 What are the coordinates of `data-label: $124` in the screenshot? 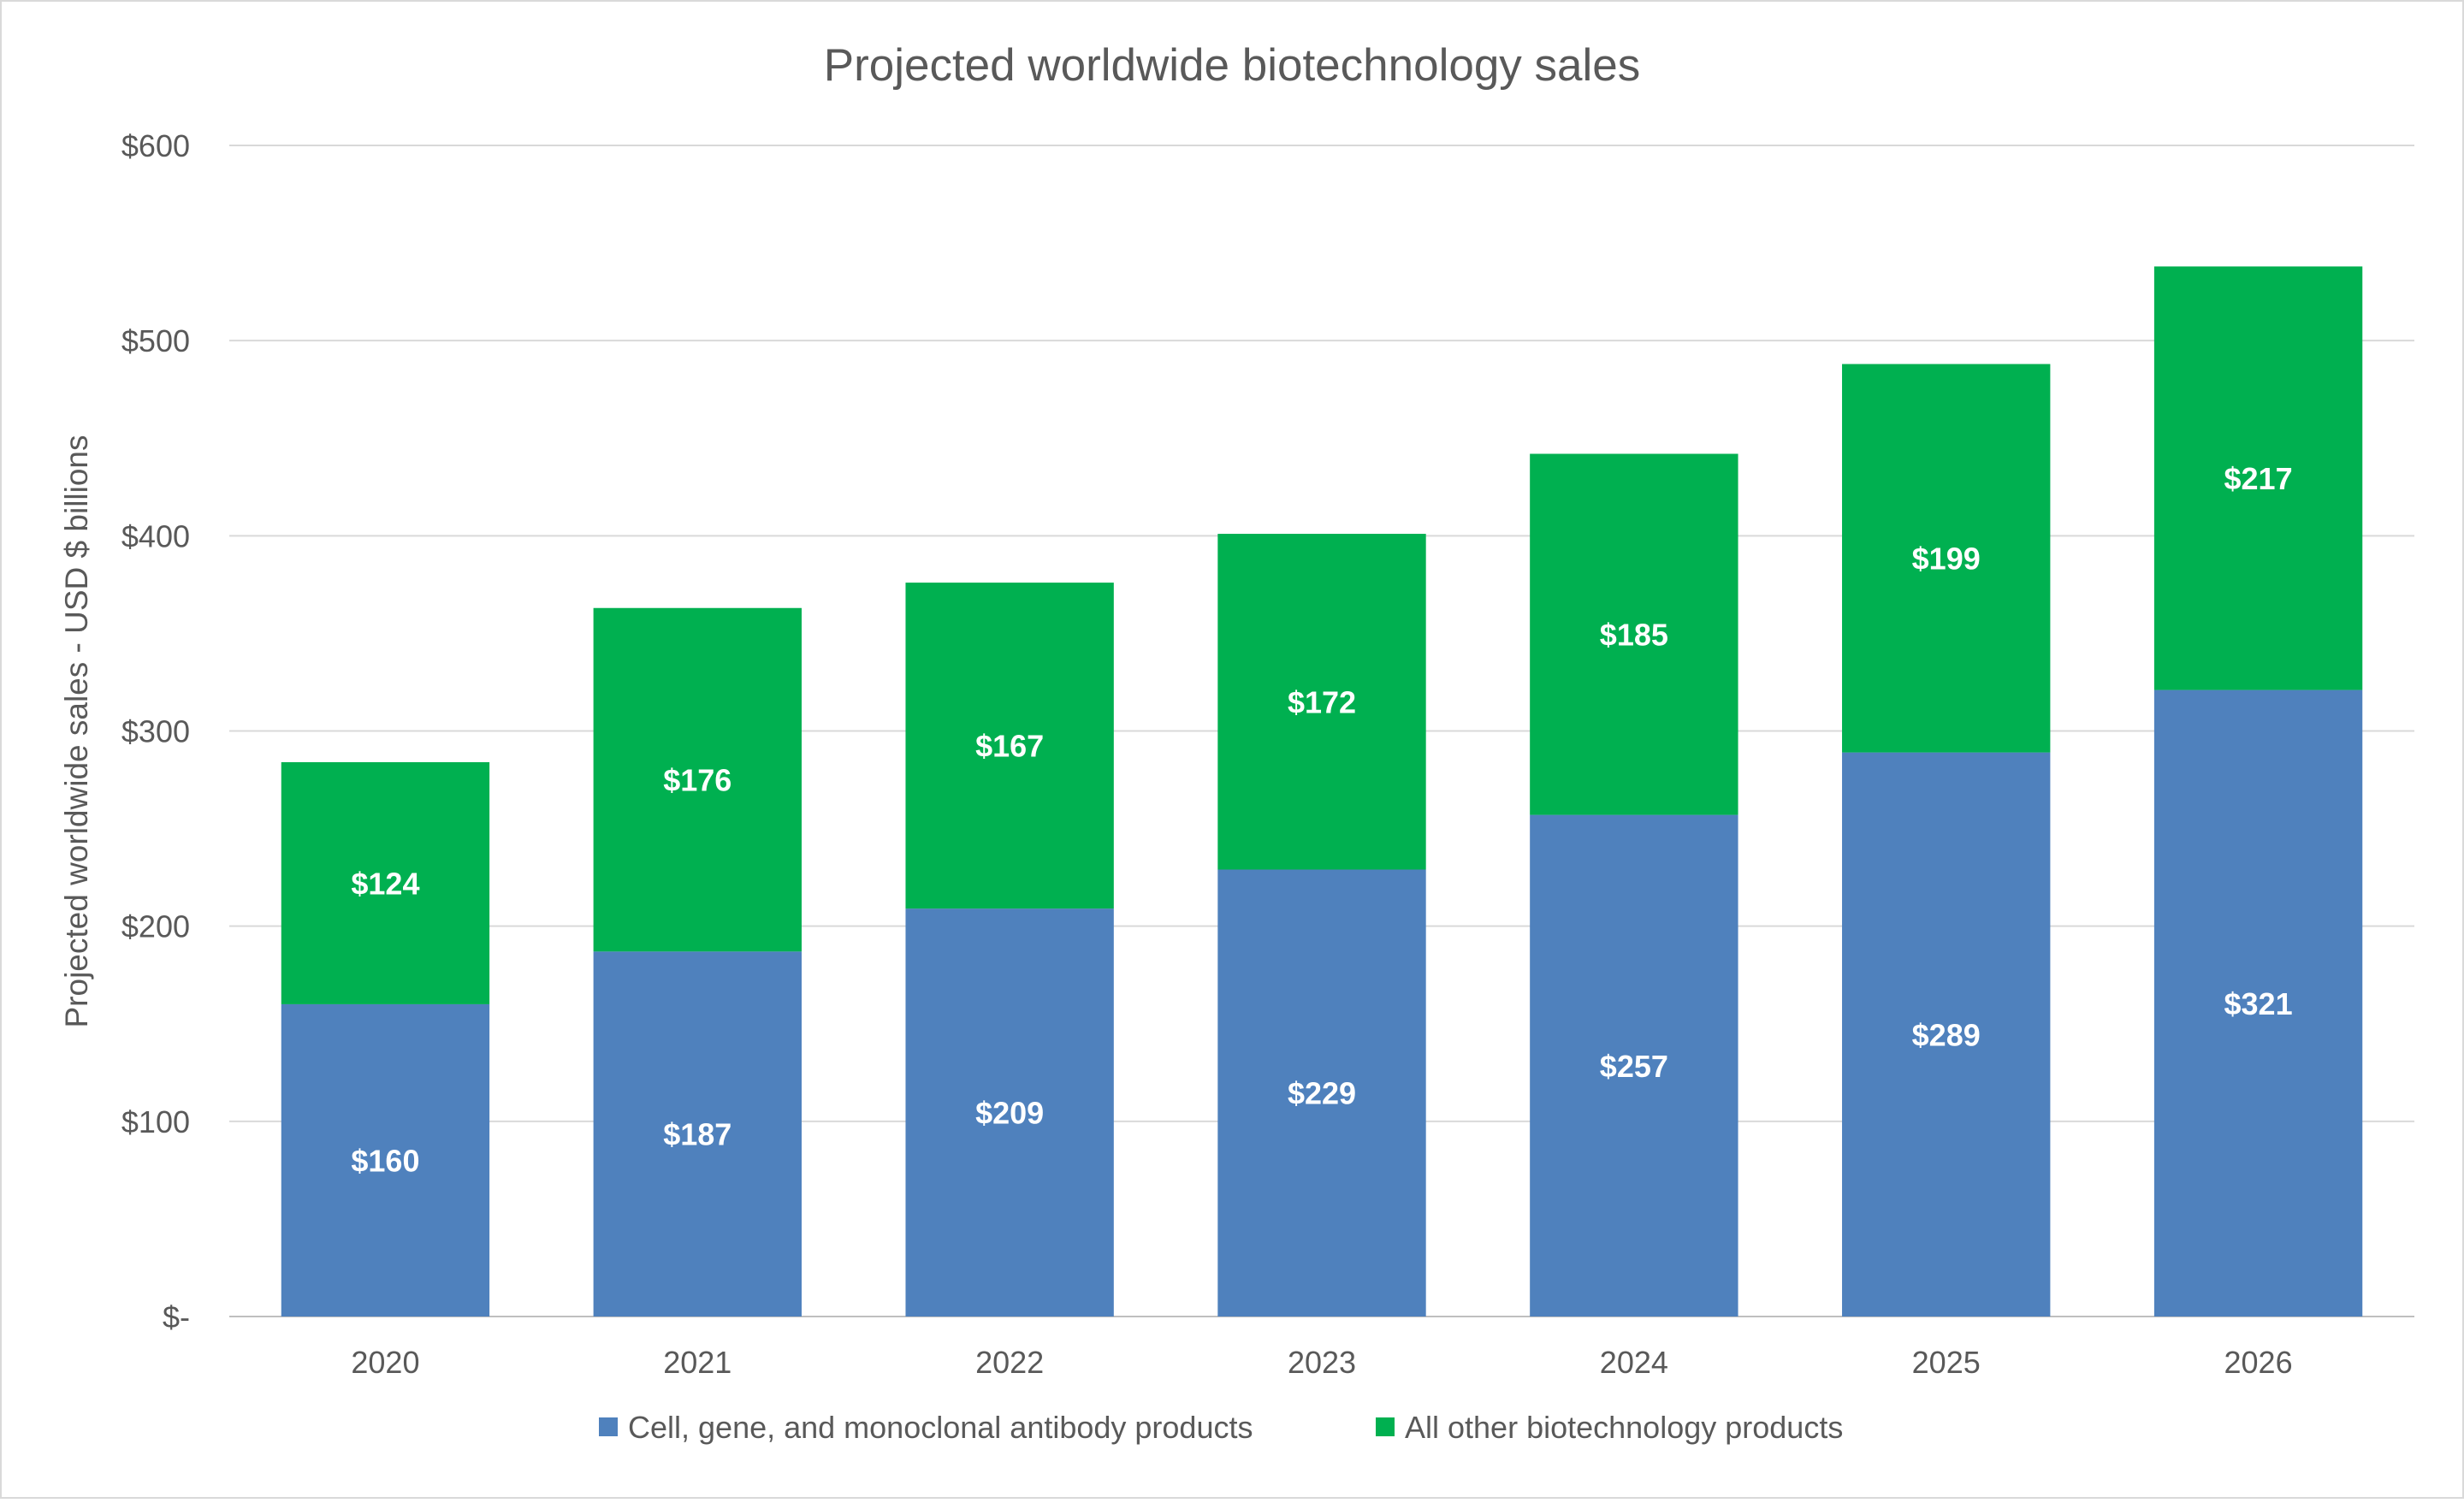 It's located at (385, 883).